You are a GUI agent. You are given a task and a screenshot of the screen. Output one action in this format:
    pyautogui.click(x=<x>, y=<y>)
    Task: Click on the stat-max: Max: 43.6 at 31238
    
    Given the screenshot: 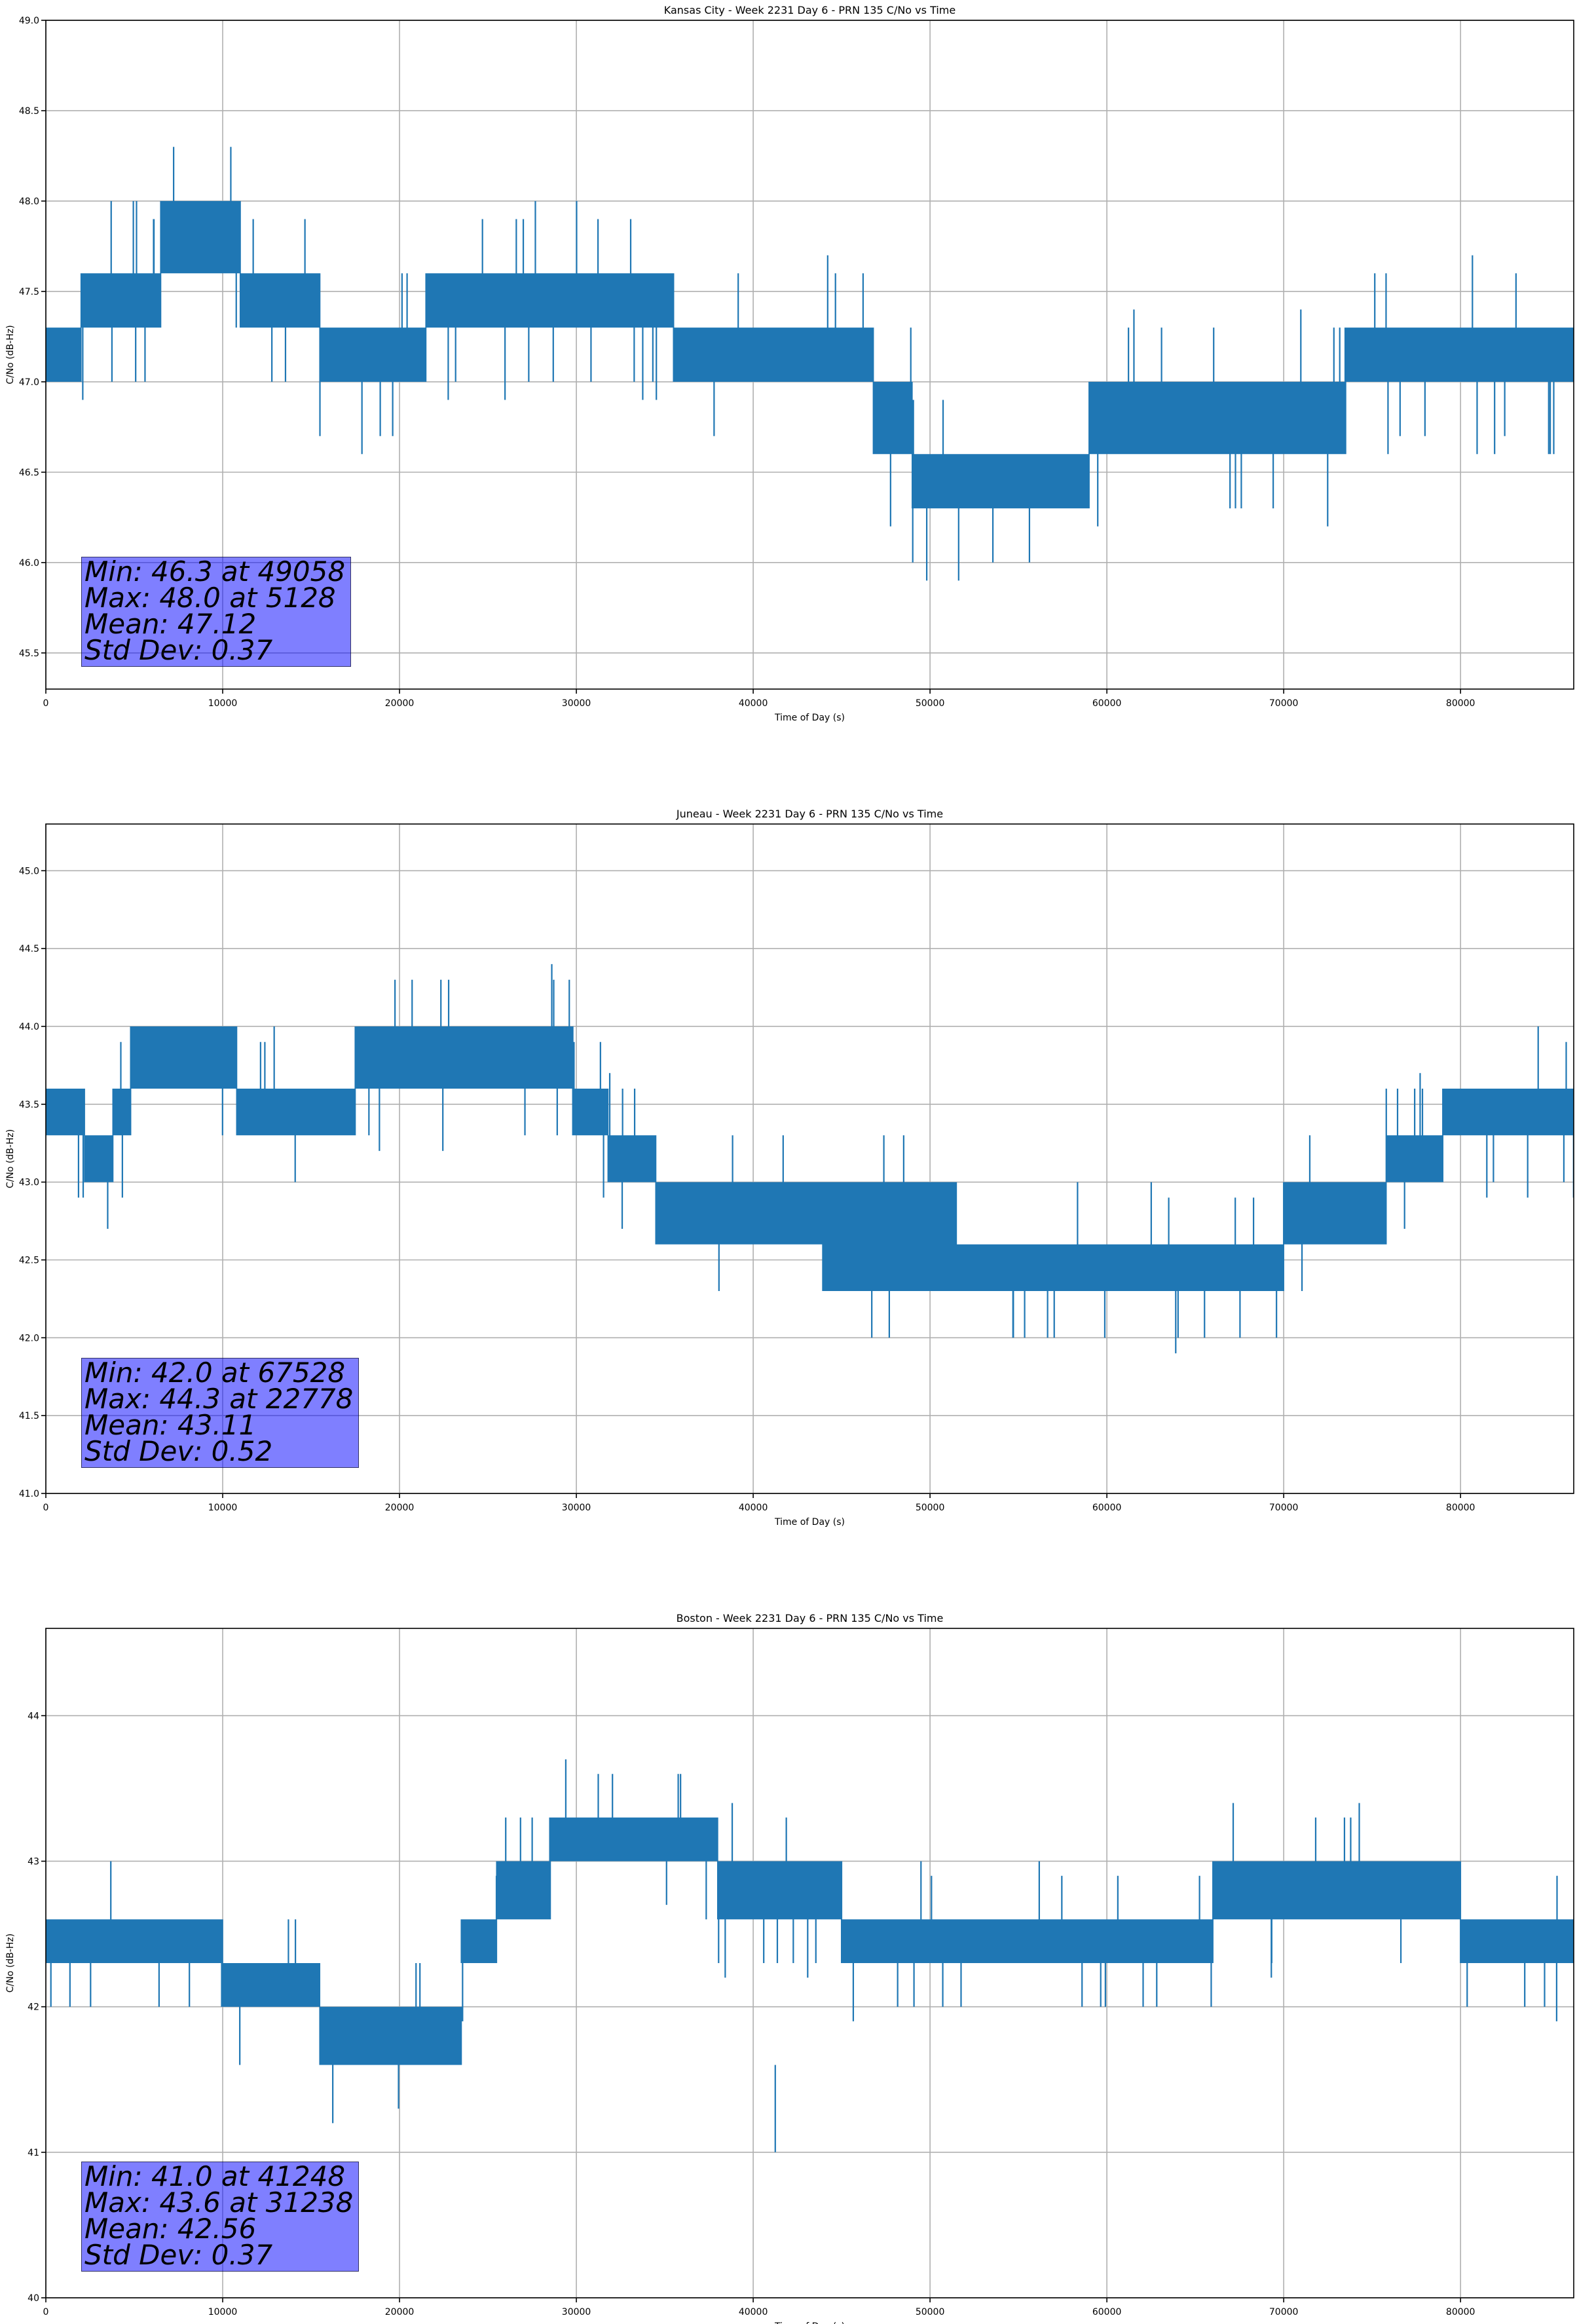 What is the action you would take?
    pyautogui.click(x=219, y=2202)
    